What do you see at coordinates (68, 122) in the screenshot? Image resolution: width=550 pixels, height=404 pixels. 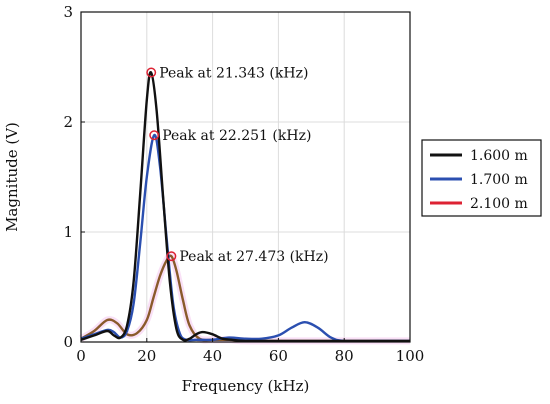 I see `y-tick-label: 2` at bounding box center [68, 122].